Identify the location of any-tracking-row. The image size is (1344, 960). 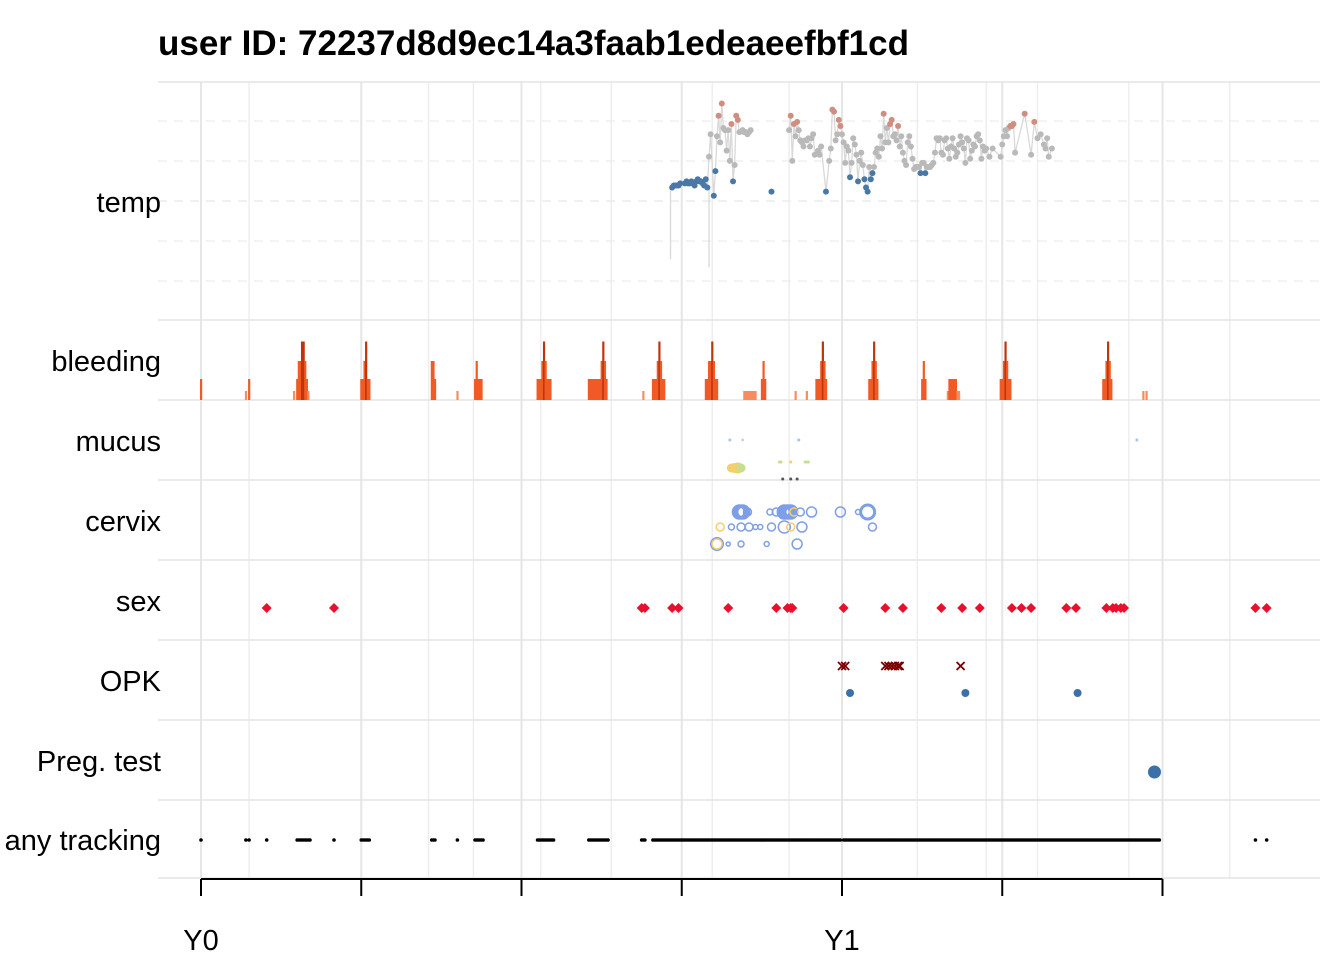
(734, 840).